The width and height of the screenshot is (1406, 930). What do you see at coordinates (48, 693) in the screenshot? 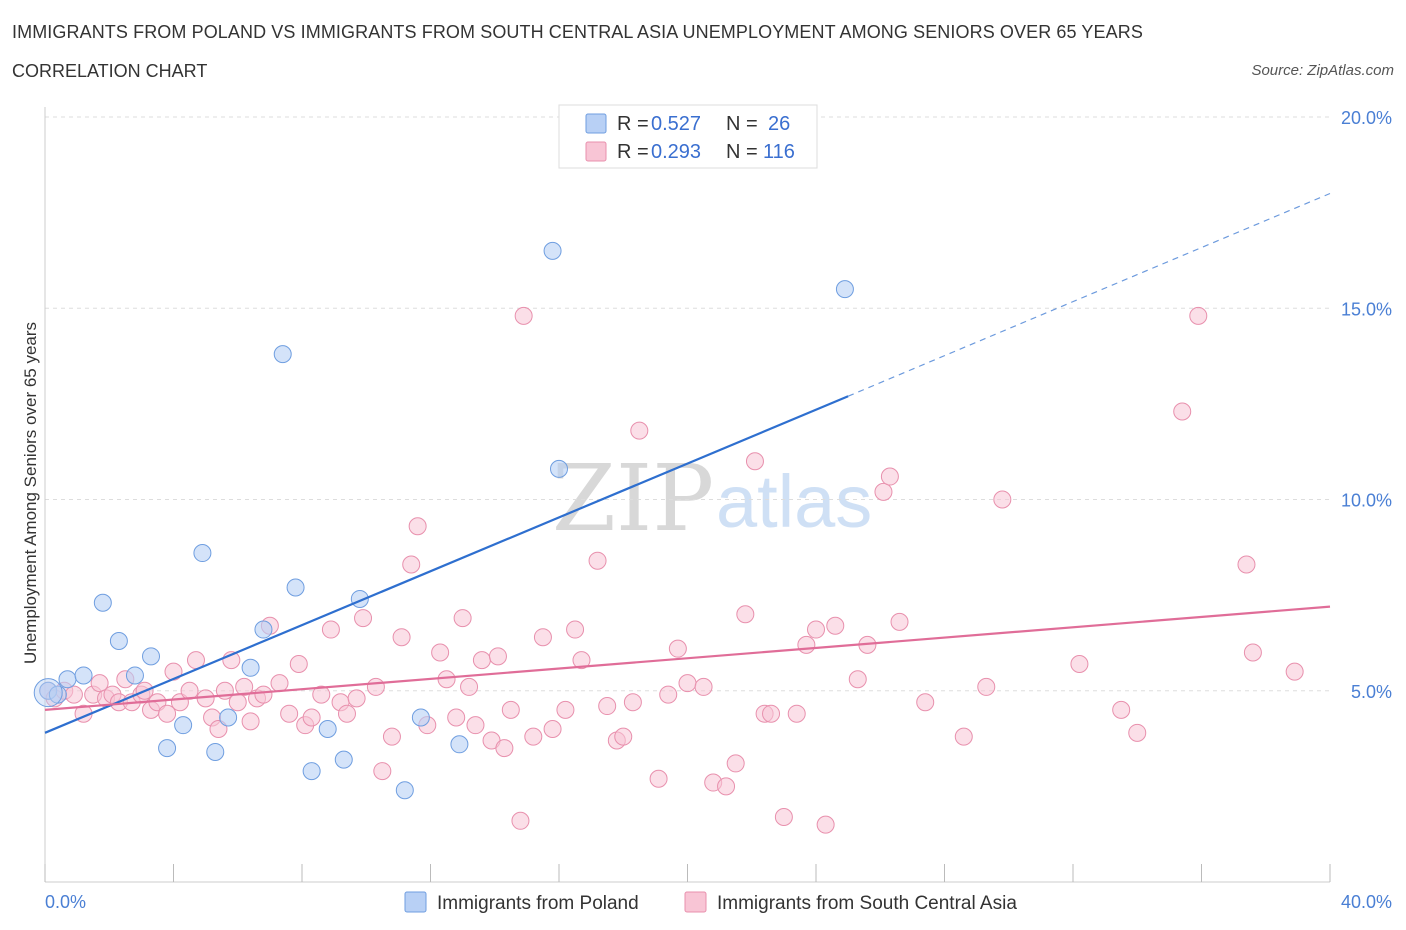
I see `data-point-poland-cluster` at bounding box center [48, 693].